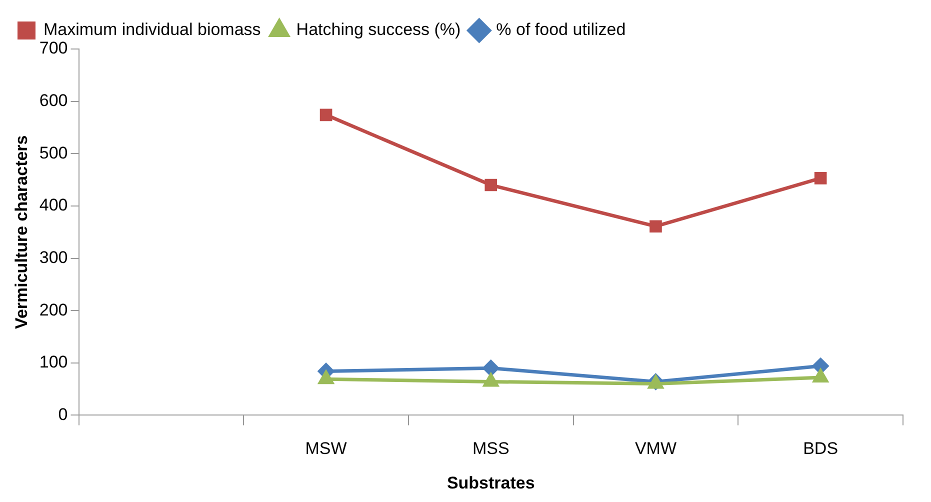 The image size is (931, 502). I want to click on x-tick-label: VMW, so click(655, 448).